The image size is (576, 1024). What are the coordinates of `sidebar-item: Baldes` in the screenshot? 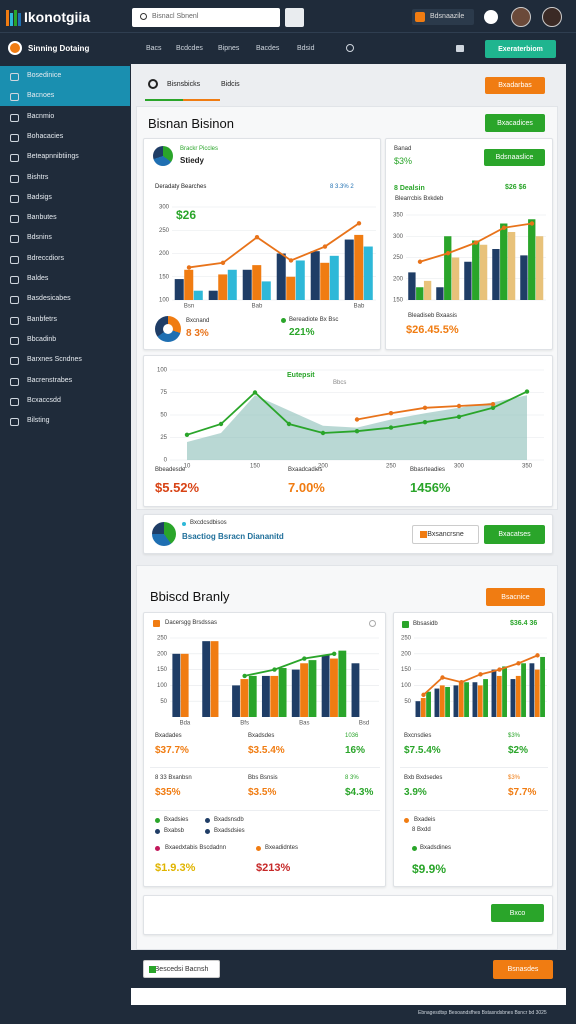 It's located at (38, 278).